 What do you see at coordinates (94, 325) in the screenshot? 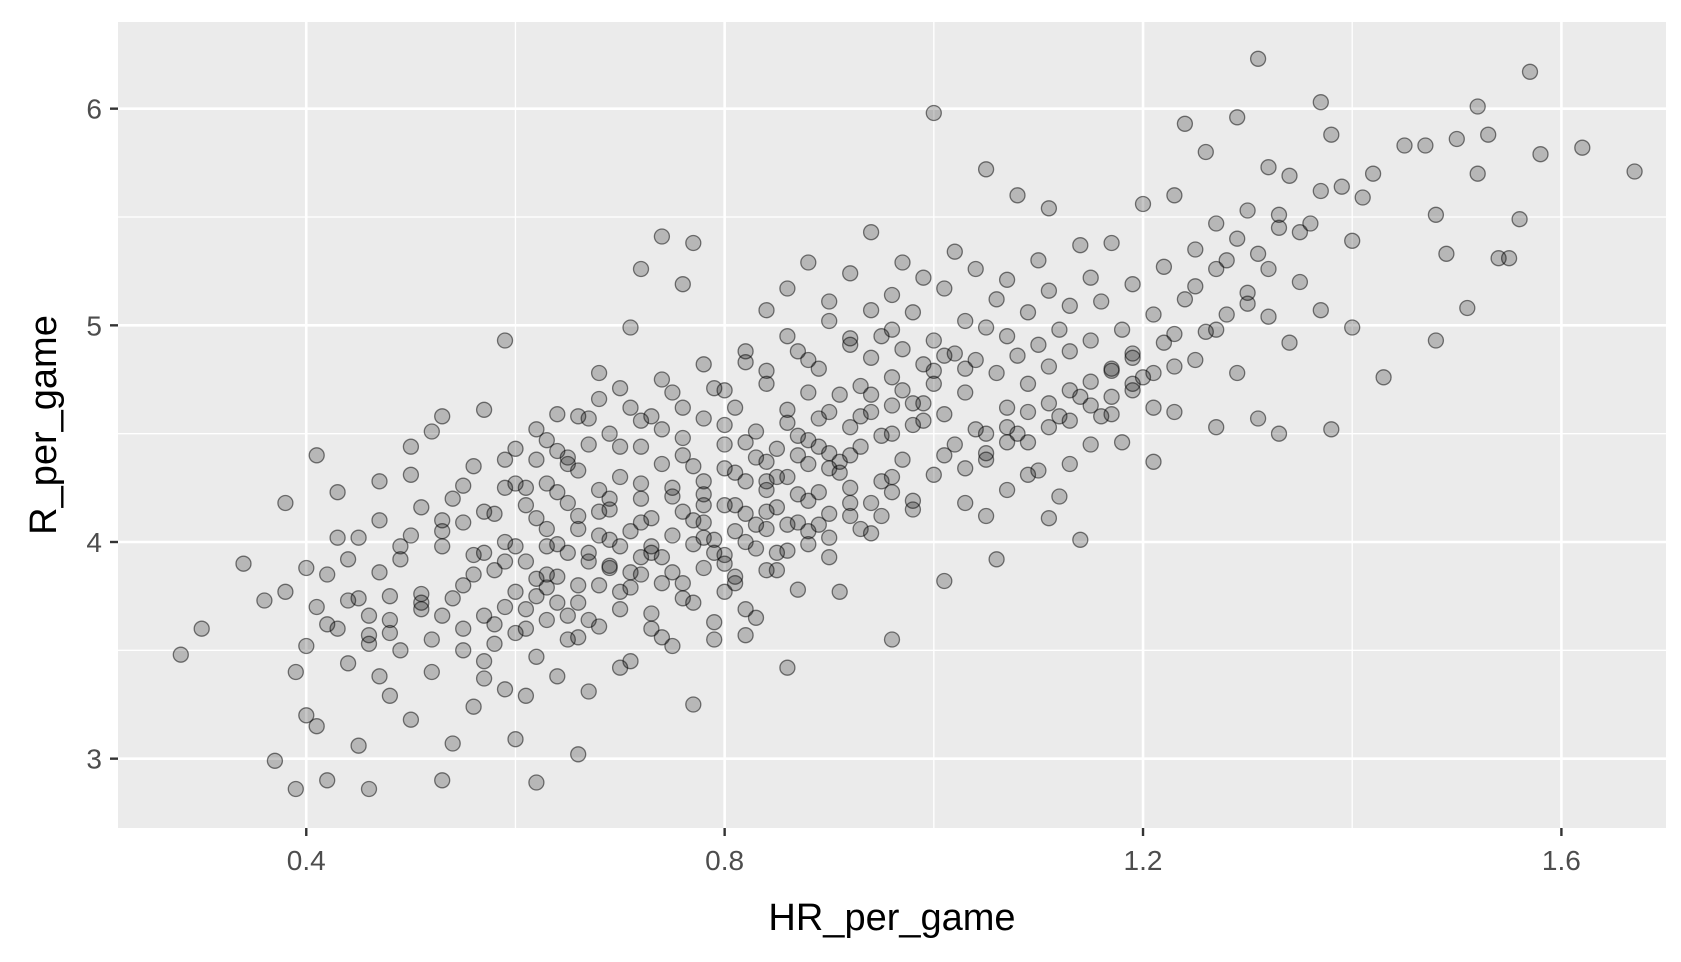
I see `y-tick-label-2: 5` at bounding box center [94, 325].